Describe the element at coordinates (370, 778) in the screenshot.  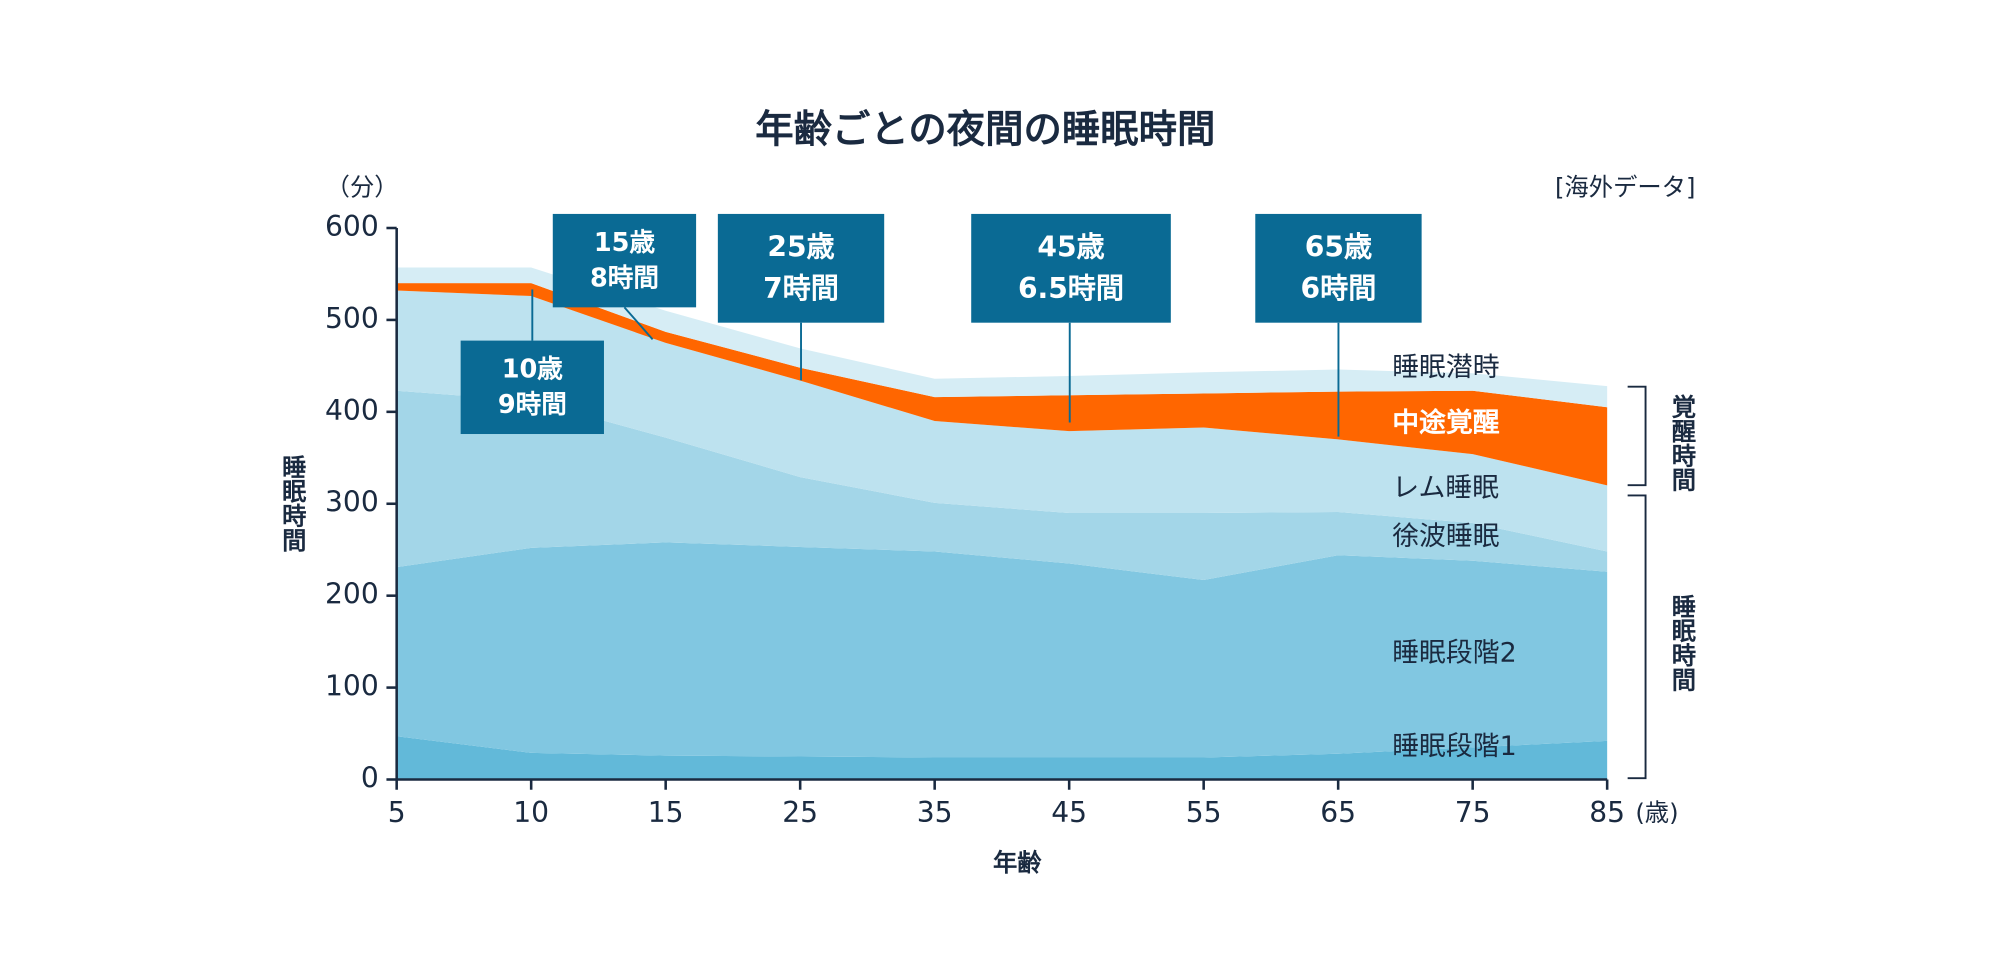
I see `y-tick-label: 0` at that location.